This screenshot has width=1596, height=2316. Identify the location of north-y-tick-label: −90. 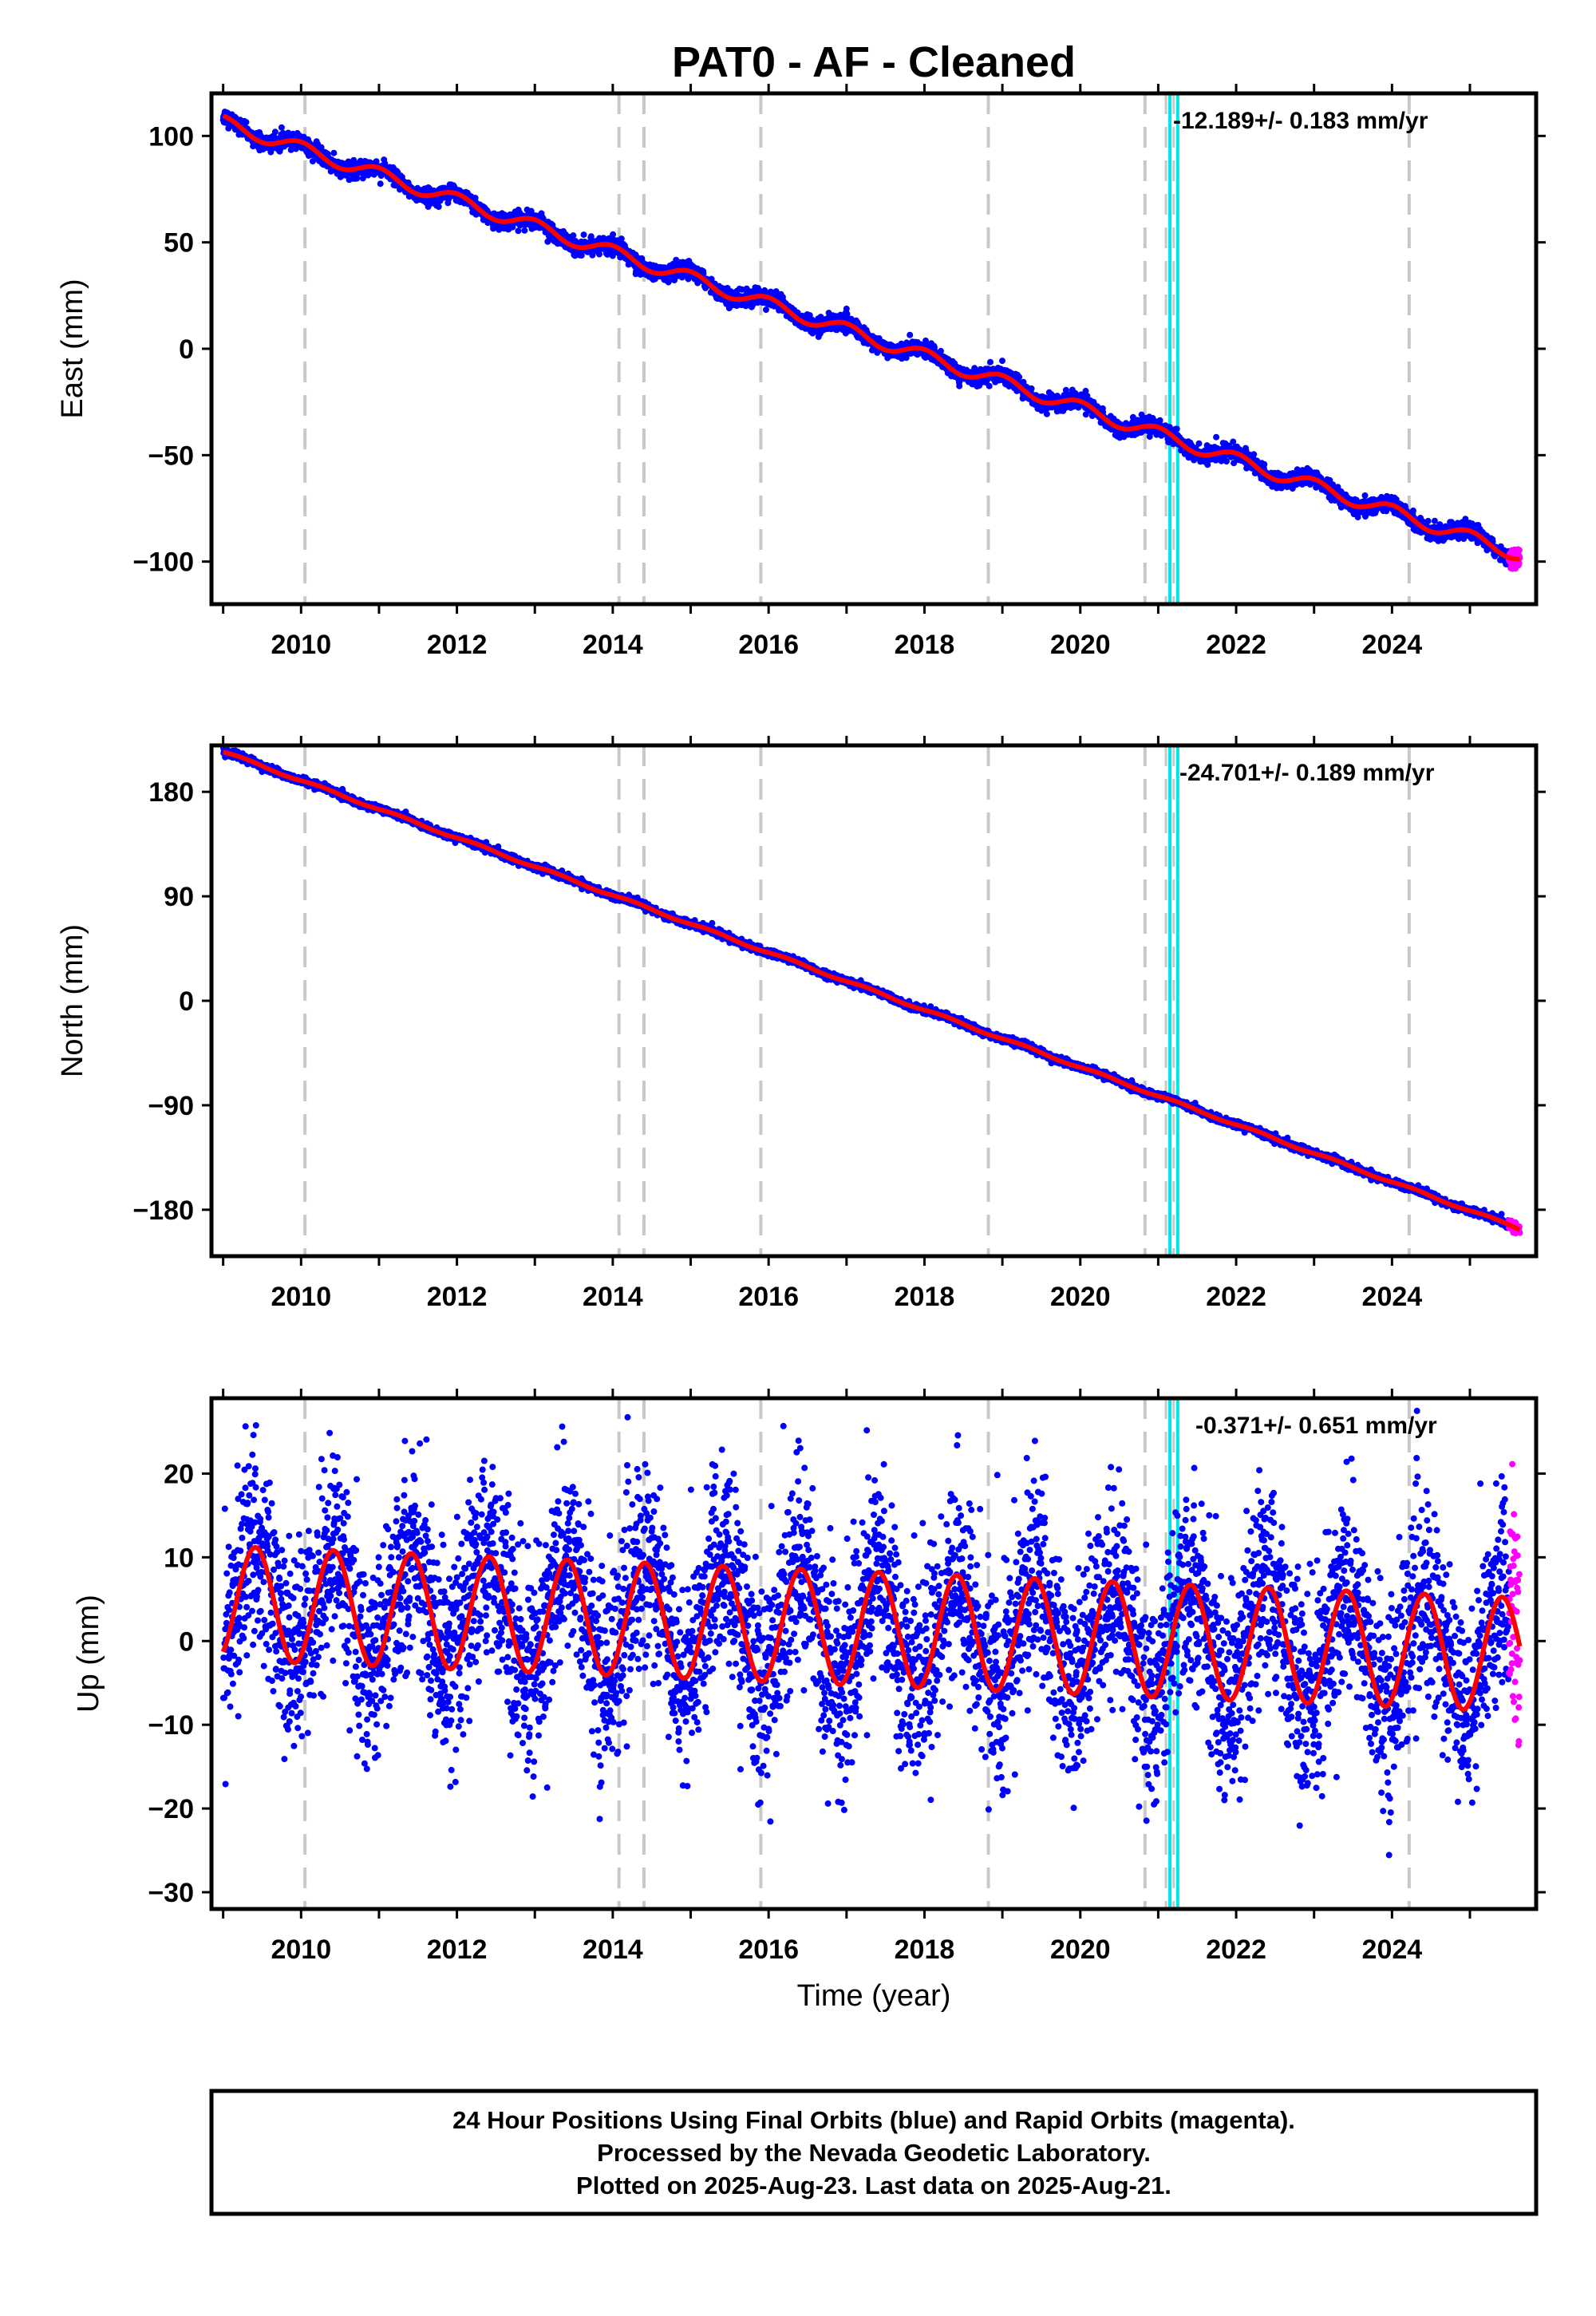
(171, 1106).